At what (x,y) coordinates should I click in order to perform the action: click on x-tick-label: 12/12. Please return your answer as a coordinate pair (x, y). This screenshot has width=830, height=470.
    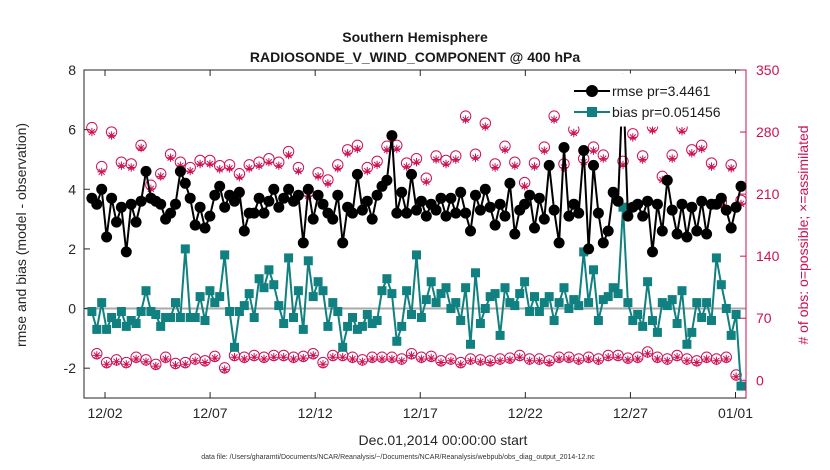
    Looking at the image, I should click on (315, 413).